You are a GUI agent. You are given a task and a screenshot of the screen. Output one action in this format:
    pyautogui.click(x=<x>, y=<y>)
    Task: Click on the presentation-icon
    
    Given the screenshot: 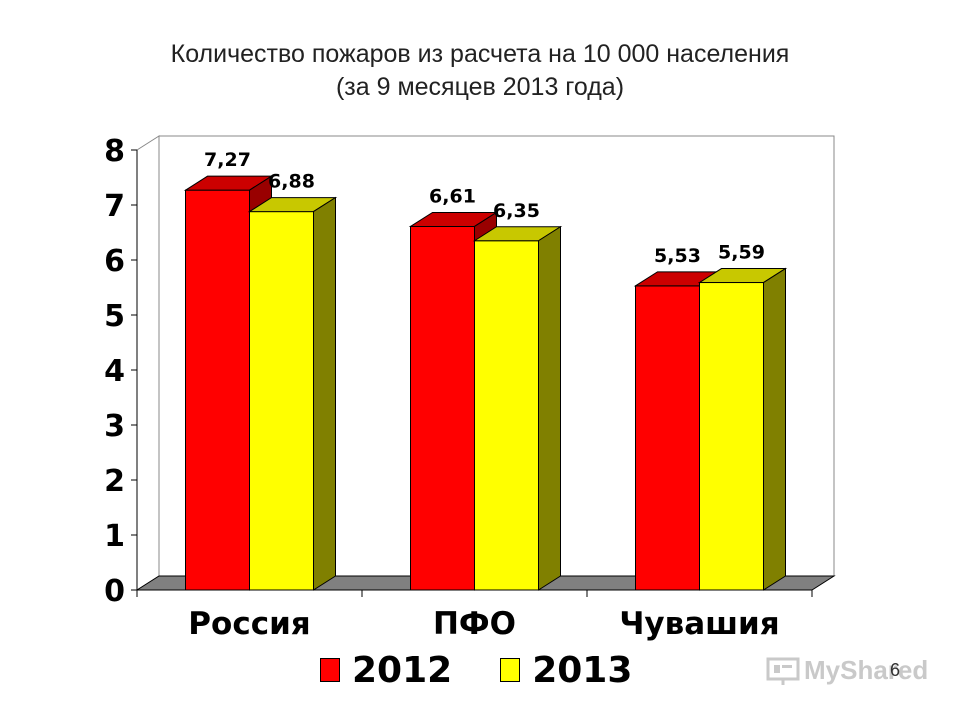 What is the action you would take?
    pyautogui.click(x=783, y=671)
    